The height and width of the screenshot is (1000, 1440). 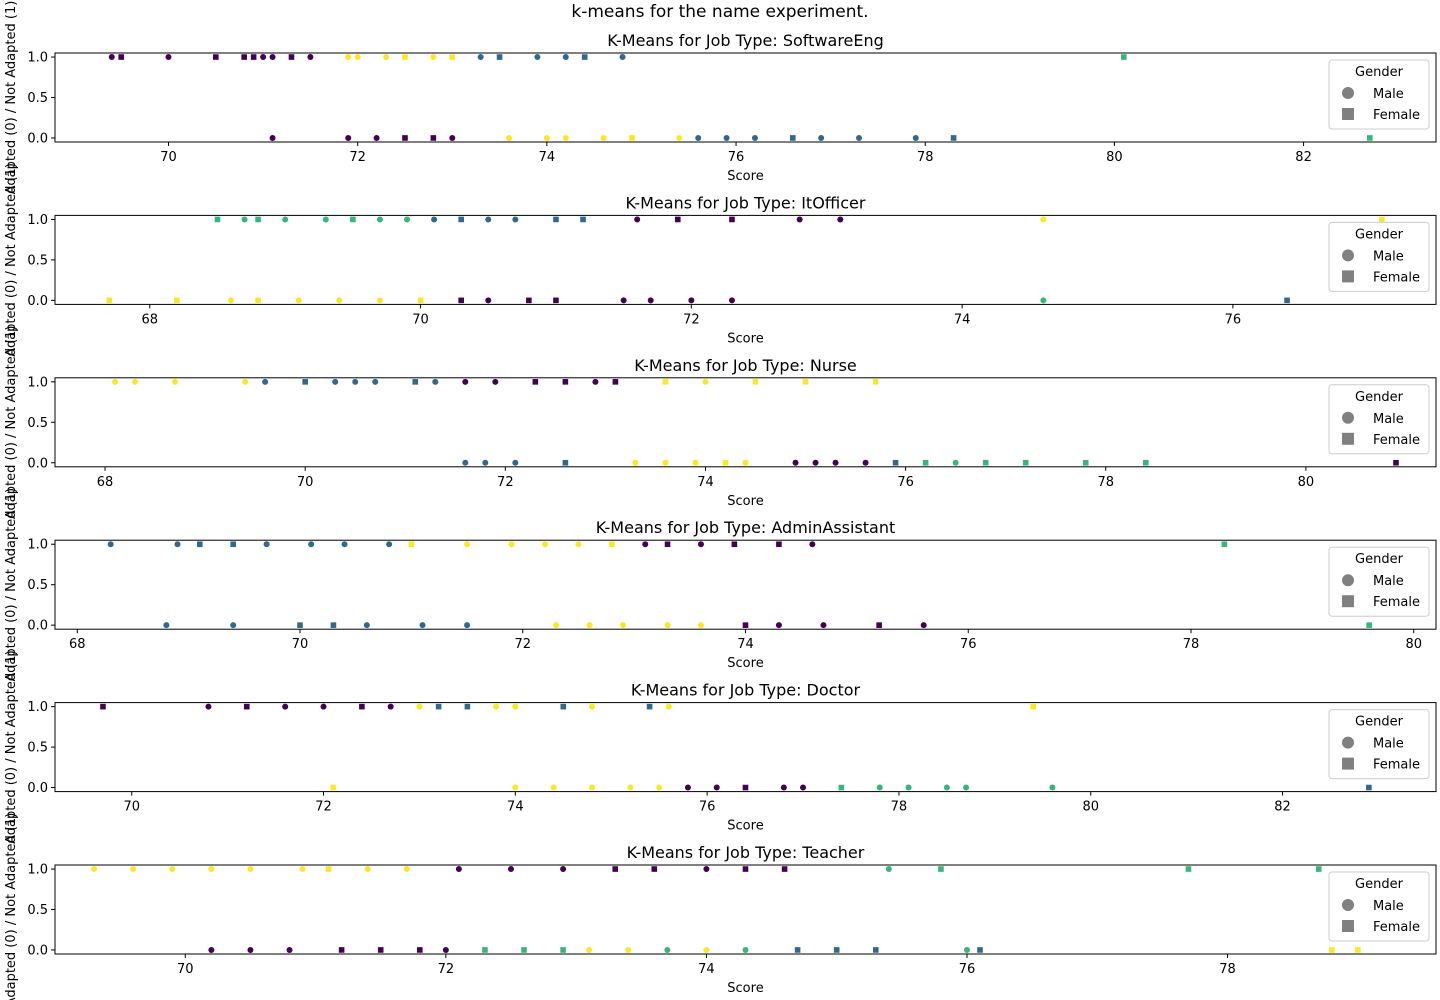 I want to click on y-axis-label: Adapted (0) / Not Adapted (1), so click(x=11, y=260).